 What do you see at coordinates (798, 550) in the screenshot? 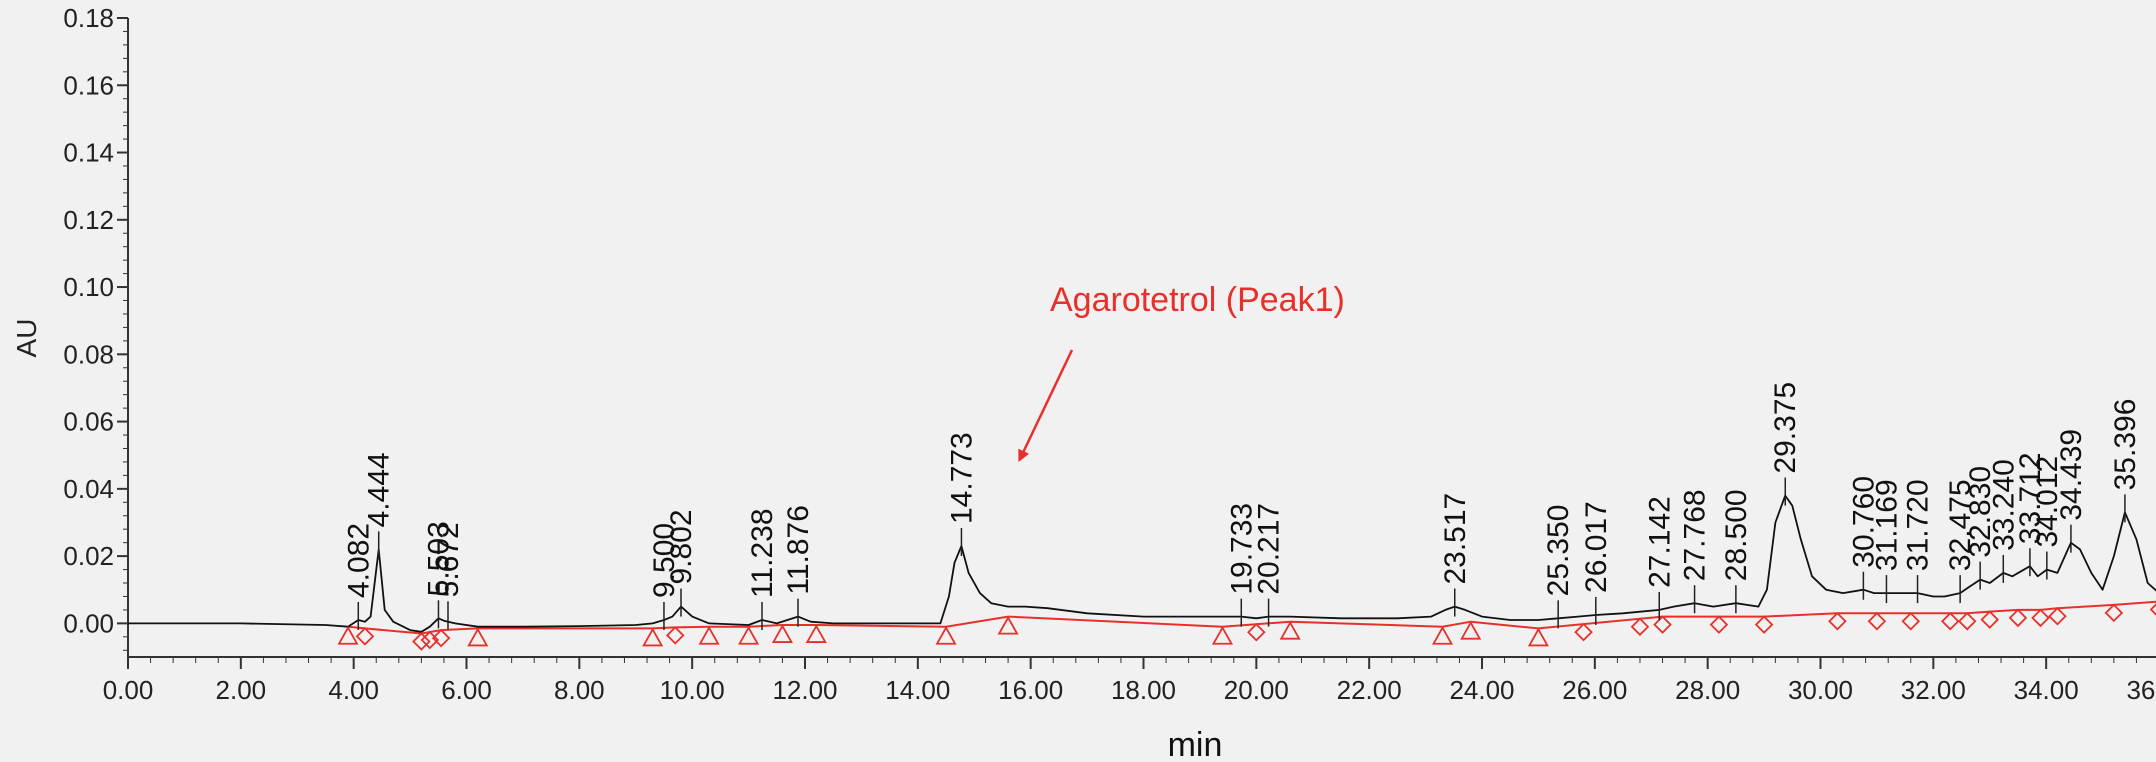
I see `peak-label: 11.876` at bounding box center [798, 550].